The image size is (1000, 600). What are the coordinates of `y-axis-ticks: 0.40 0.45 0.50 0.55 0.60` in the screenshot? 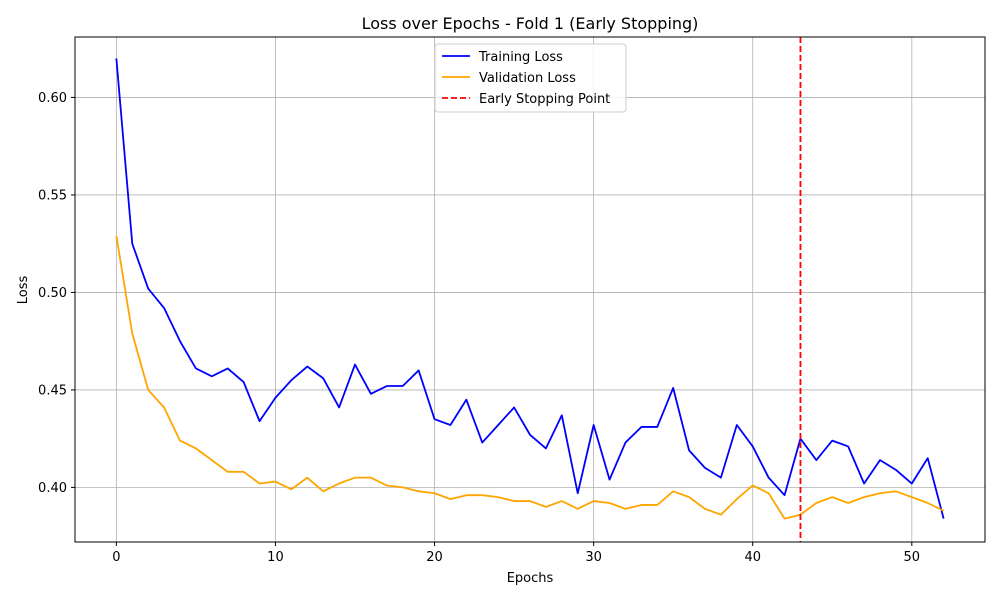 It's located at (56, 293).